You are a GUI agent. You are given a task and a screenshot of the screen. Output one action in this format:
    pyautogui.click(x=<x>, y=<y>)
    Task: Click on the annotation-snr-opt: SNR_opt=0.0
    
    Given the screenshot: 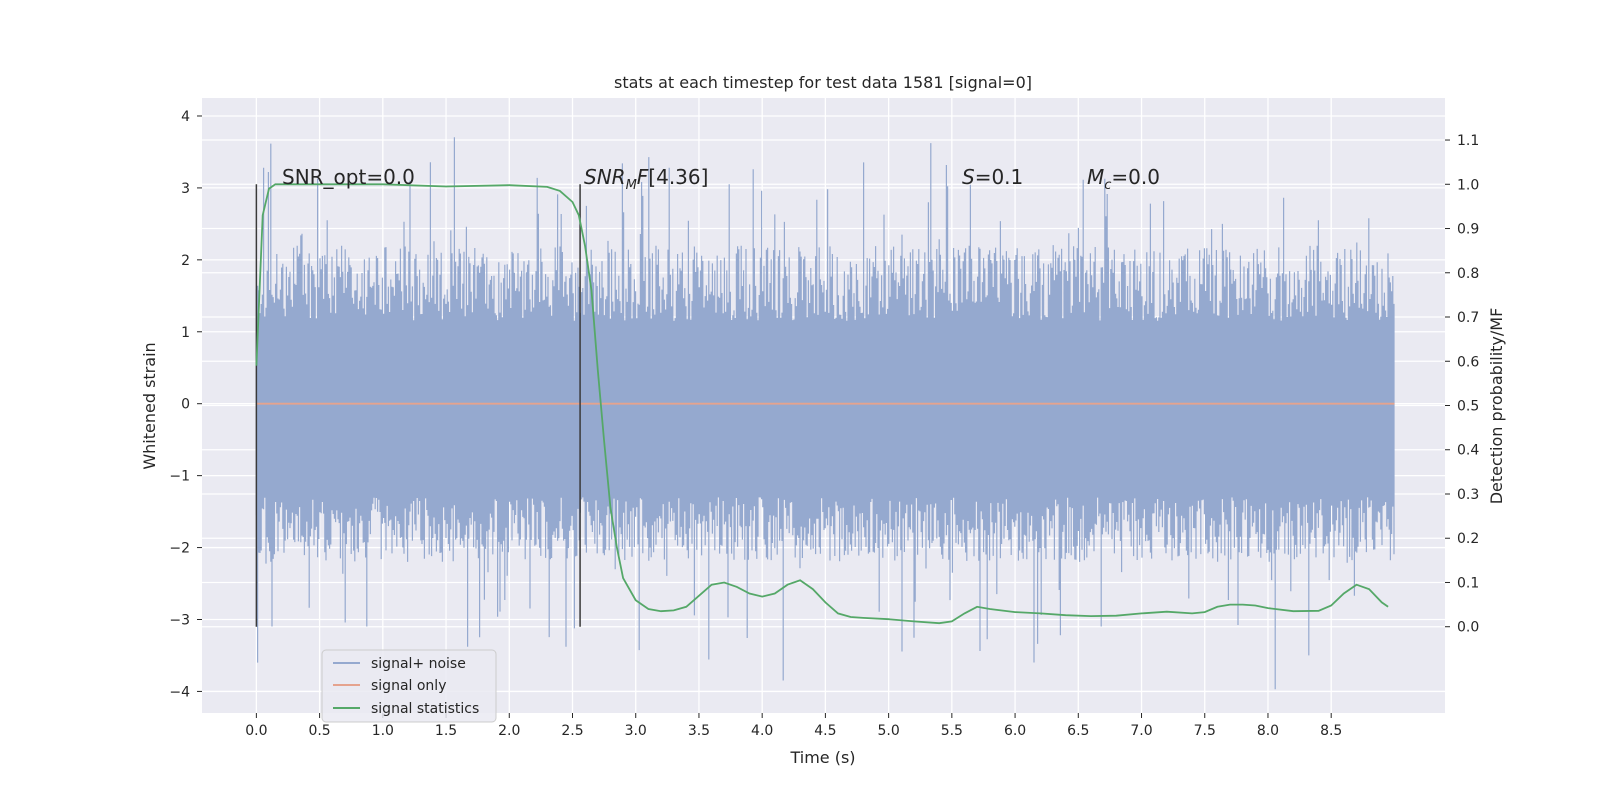 What is the action you would take?
    pyautogui.click(x=348, y=177)
    